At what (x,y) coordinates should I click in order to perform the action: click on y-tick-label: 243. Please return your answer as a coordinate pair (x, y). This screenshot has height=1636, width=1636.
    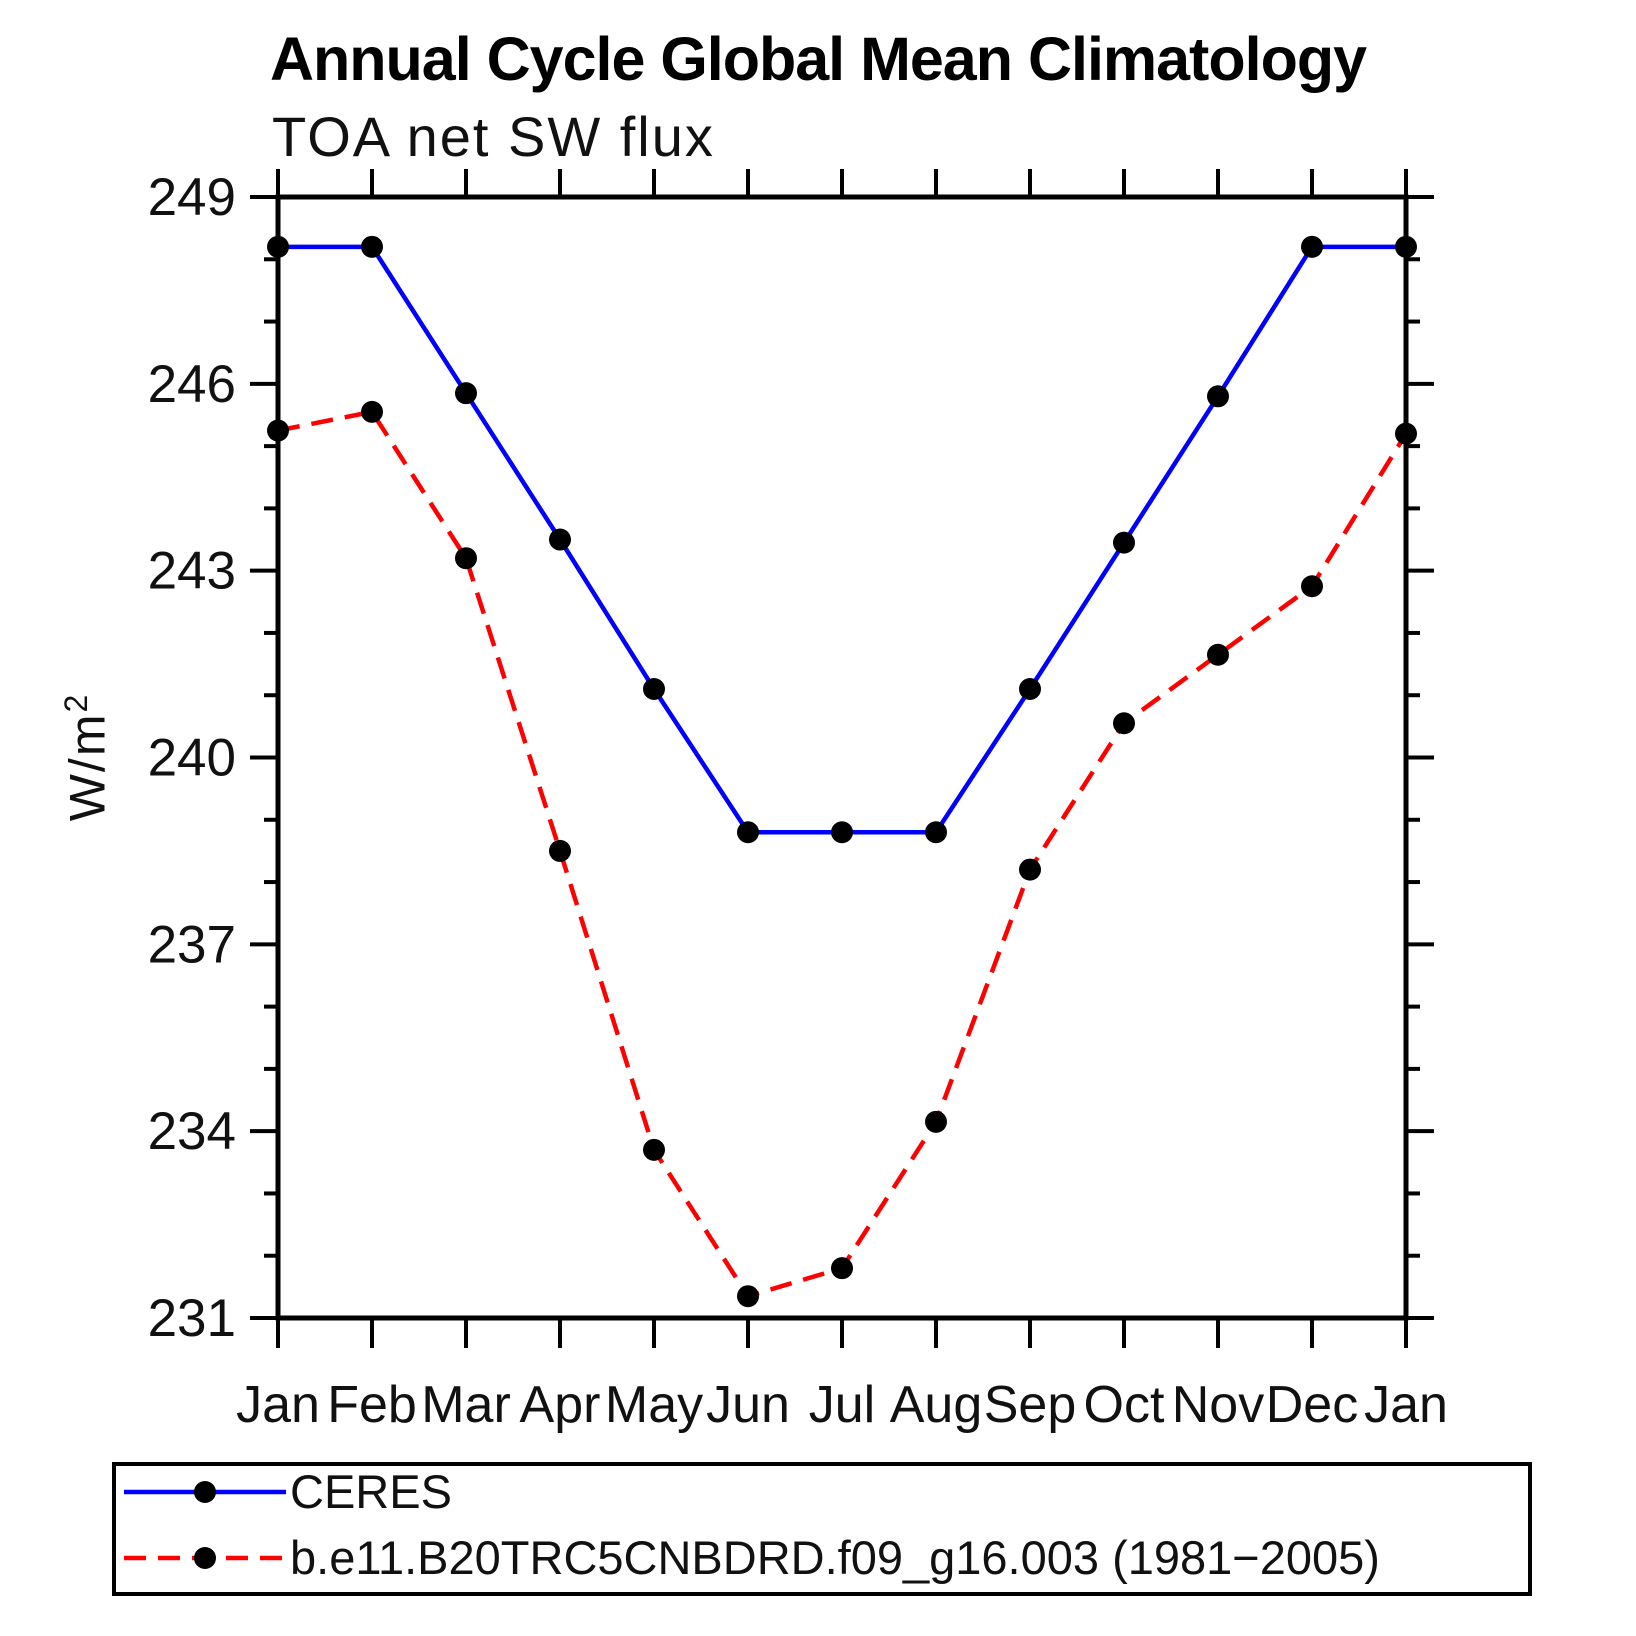
    Looking at the image, I should click on (192, 571).